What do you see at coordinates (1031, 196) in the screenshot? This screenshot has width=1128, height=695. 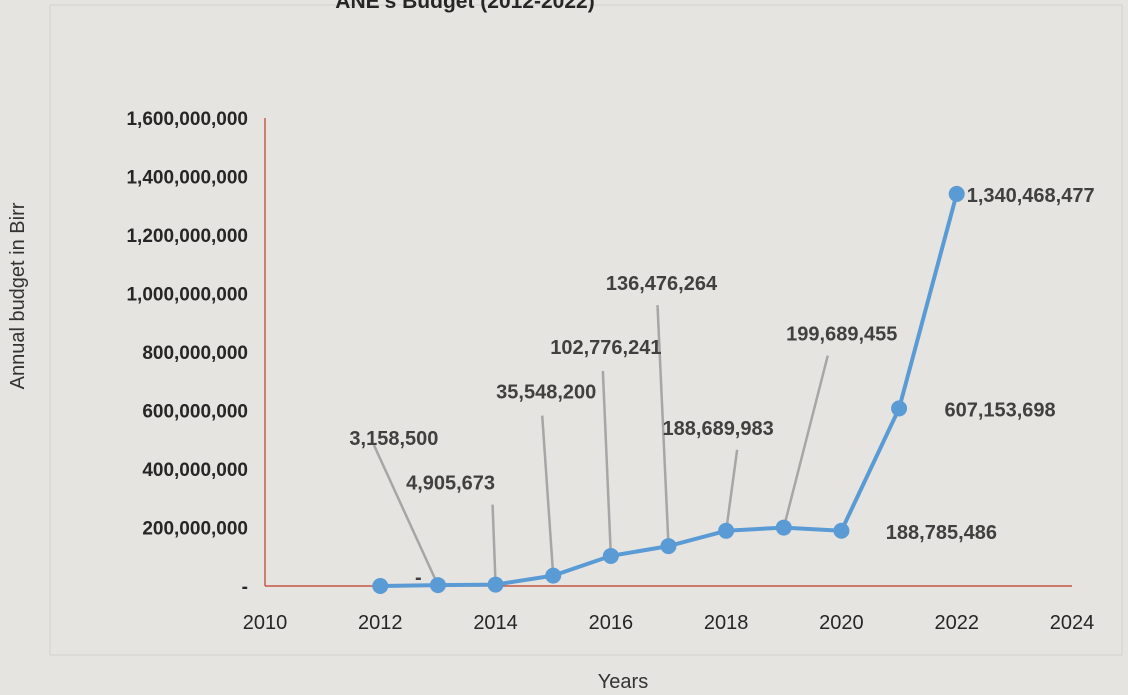 I see `data-label: 1,340,468,477` at bounding box center [1031, 196].